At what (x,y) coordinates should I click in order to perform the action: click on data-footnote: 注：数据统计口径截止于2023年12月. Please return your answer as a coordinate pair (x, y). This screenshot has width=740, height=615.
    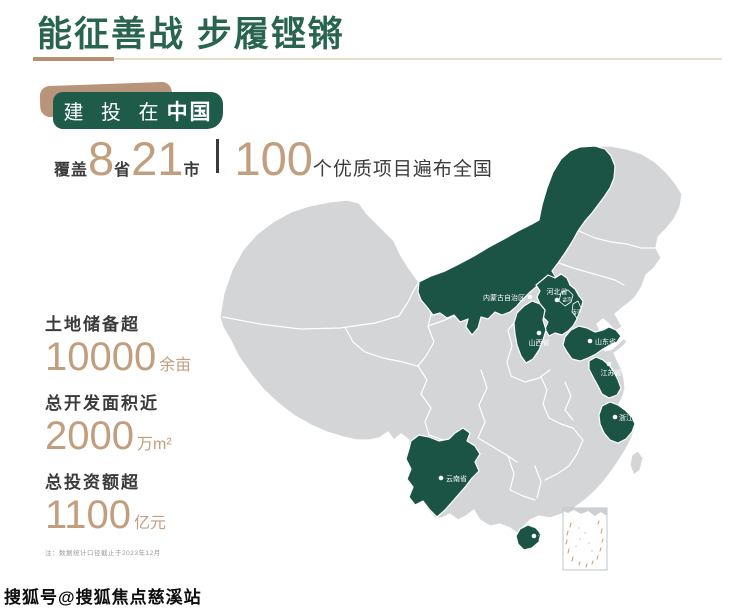
    Looking at the image, I should click on (103, 553).